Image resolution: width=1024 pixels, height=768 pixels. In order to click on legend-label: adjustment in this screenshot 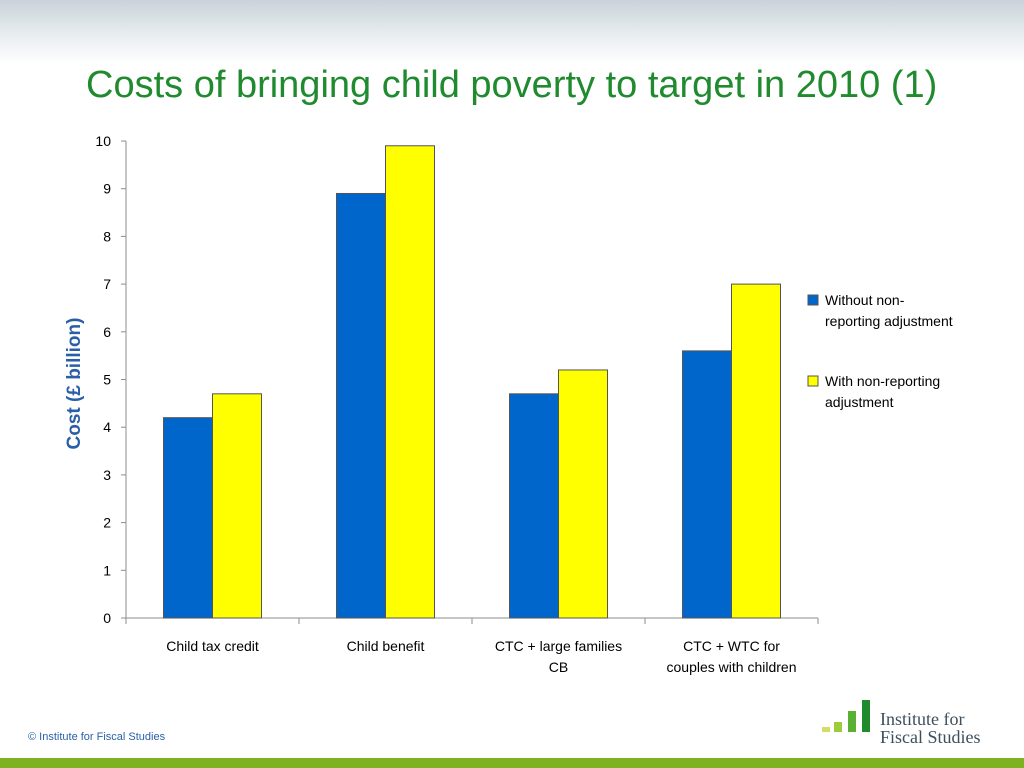, I will do `click(859, 402)`.